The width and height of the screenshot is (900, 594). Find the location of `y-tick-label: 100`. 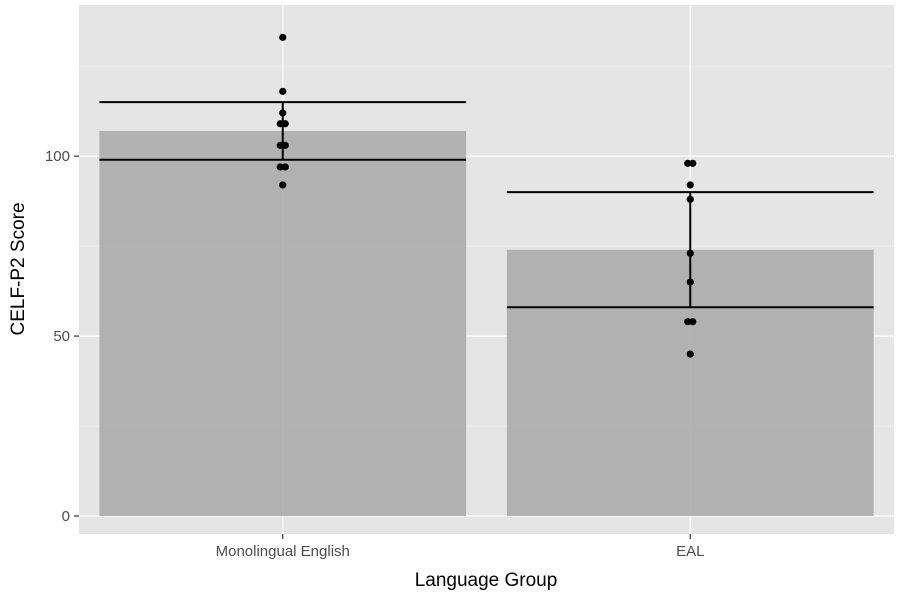

y-tick-label: 100 is located at coordinates (57, 156).